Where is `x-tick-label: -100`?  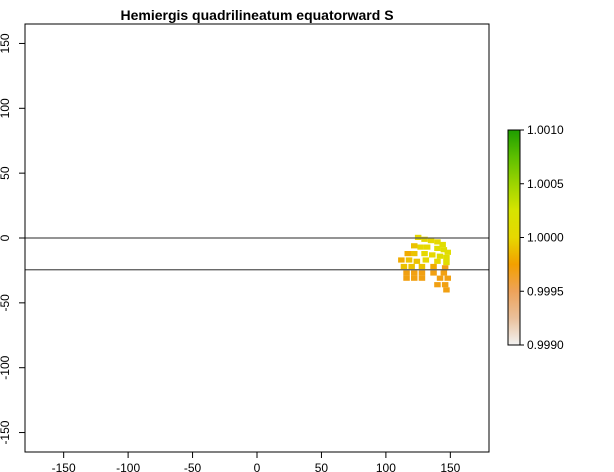
x-tick-label: -100 is located at coordinates (128, 466).